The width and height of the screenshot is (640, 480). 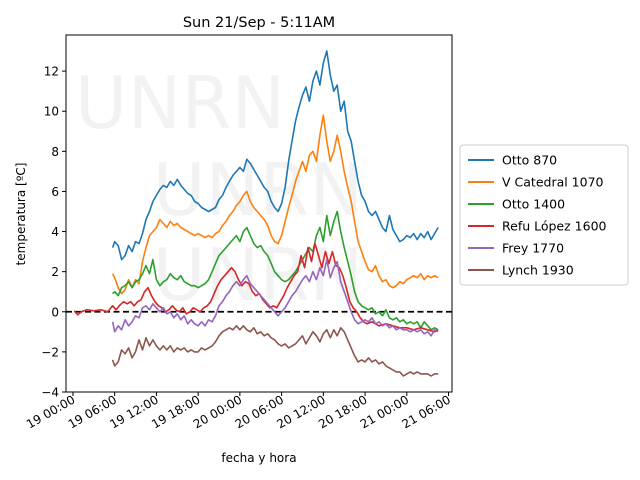 I want to click on chart-title-group: Sun 21/Sep - 5:11AM, so click(x=259, y=23).